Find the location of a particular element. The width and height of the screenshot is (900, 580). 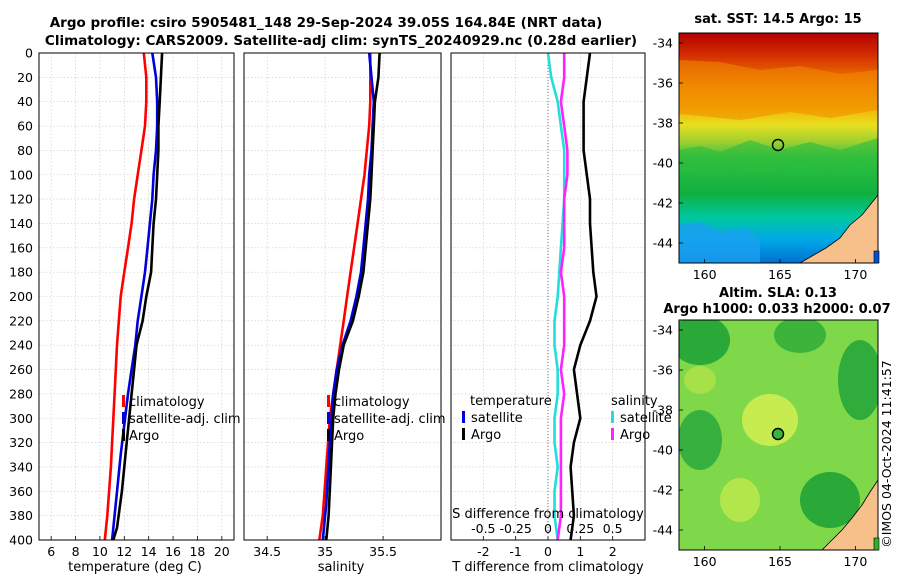

x-tick-label: 14 is located at coordinates (149, 551).